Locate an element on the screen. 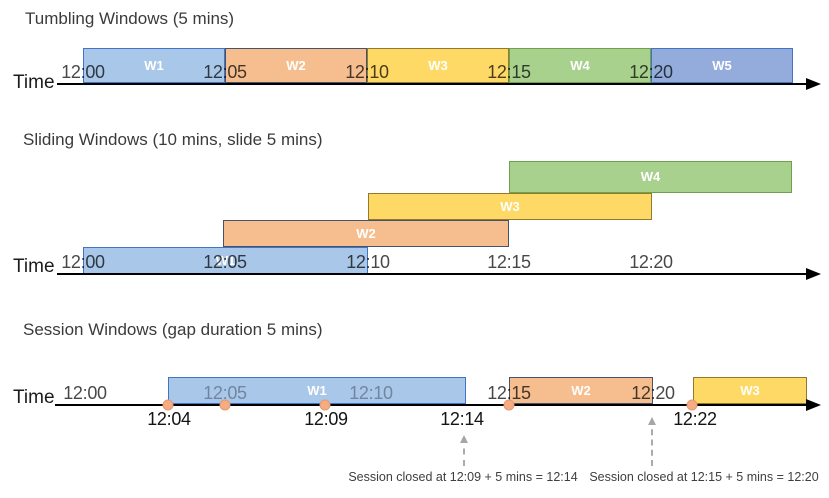  window-label: W5 is located at coordinates (722, 65).